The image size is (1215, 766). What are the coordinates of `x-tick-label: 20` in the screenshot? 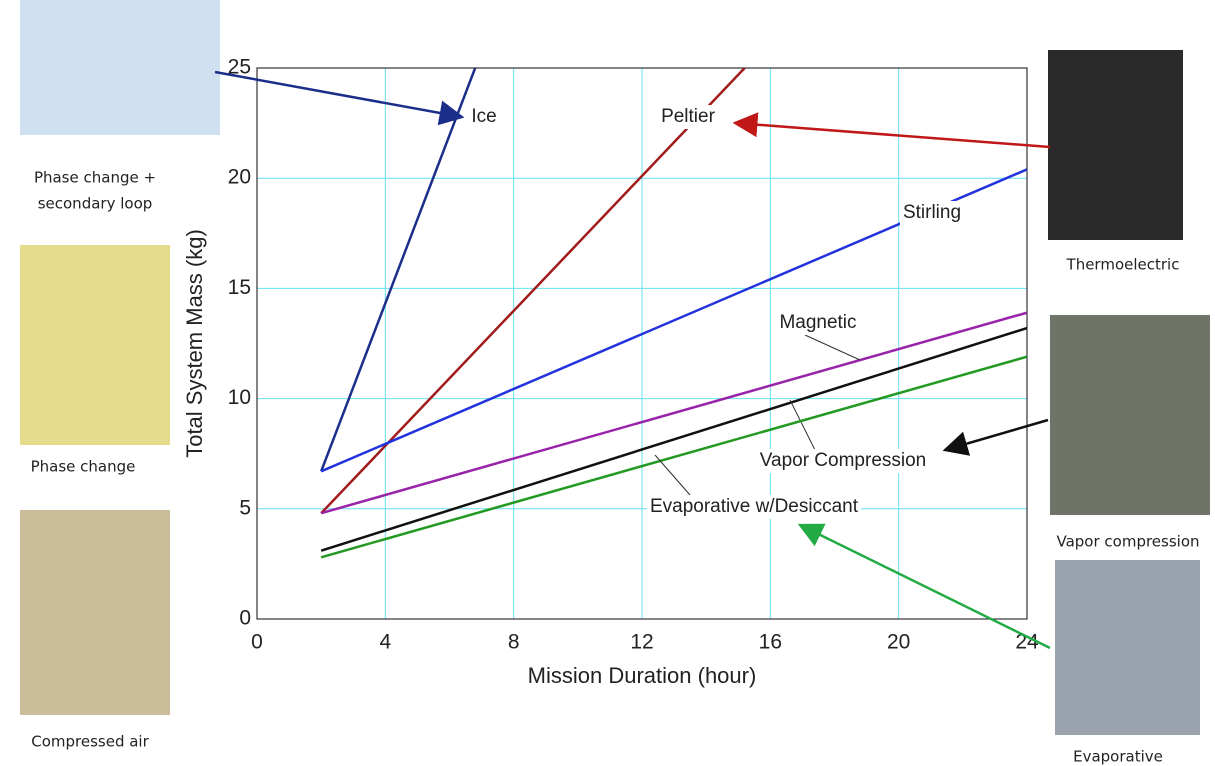 It's located at (898, 642).